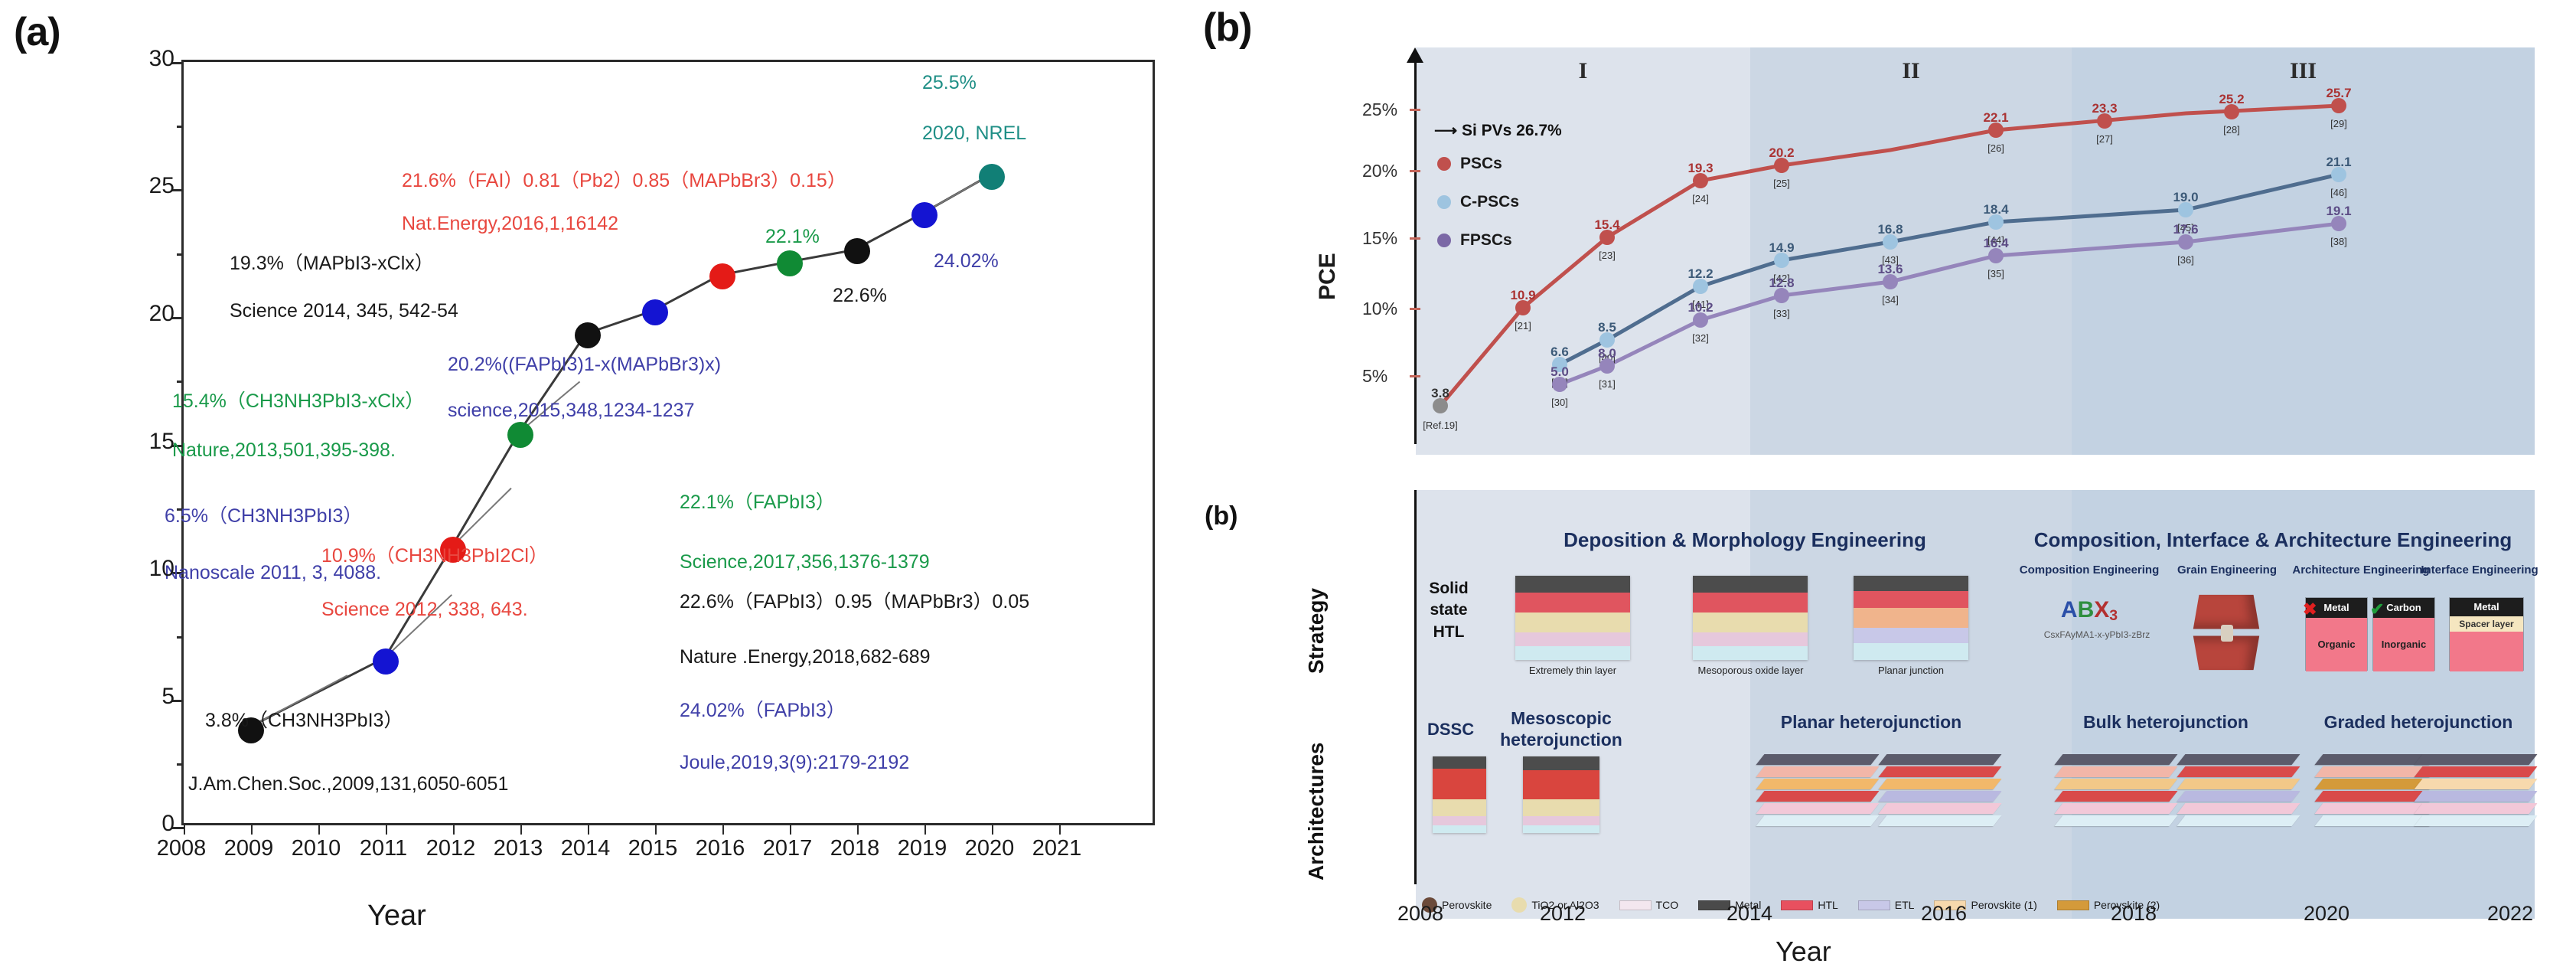 The width and height of the screenshot is (2576, 980). What do you see at coordinates (1873, 905) in the screenshot?
I see `legend-swatch-etl-icon` at bounding box center [1873, 905].